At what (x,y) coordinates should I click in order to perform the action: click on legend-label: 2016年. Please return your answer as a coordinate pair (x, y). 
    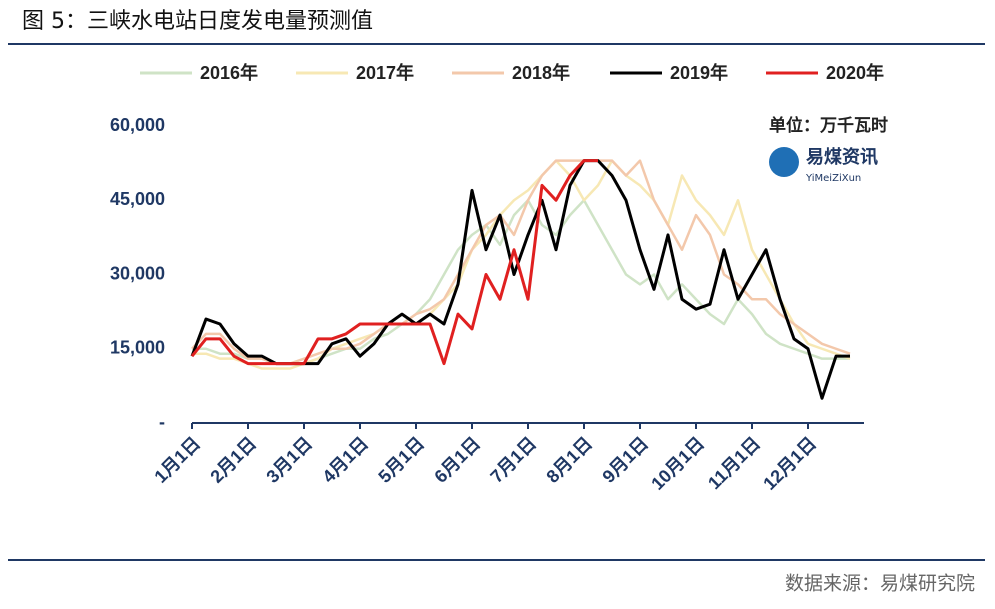
    Looking at the image, I should click on (229, 72).